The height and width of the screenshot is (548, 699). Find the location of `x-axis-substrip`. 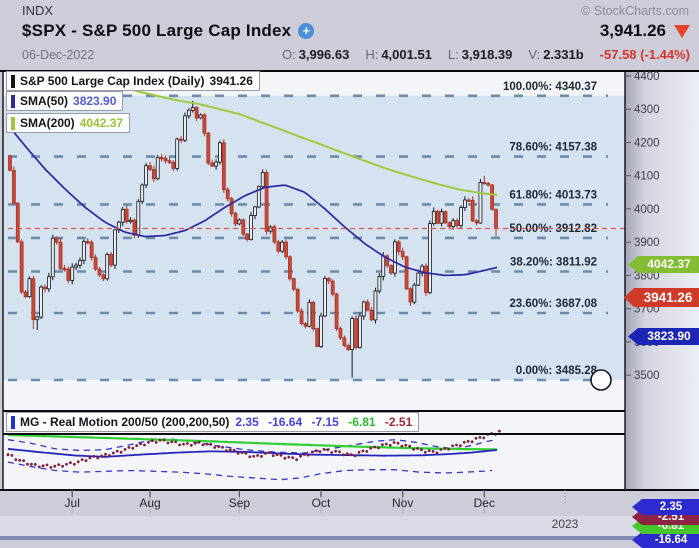

x-axis-substrip is located at coordinates (349, 526).